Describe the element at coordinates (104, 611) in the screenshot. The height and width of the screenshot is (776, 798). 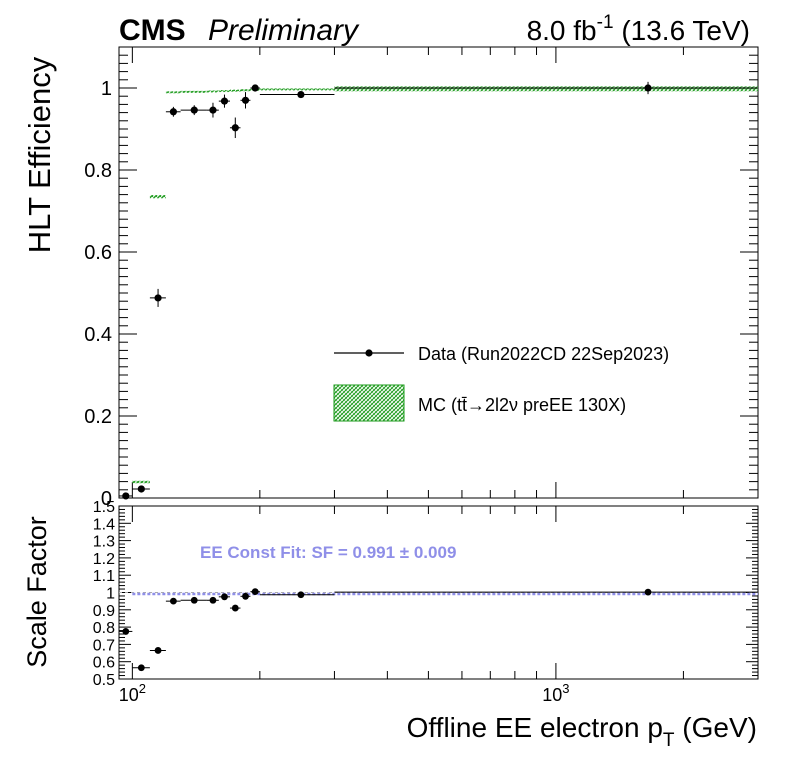
I see `y-tick-label: 0.9` at that location.